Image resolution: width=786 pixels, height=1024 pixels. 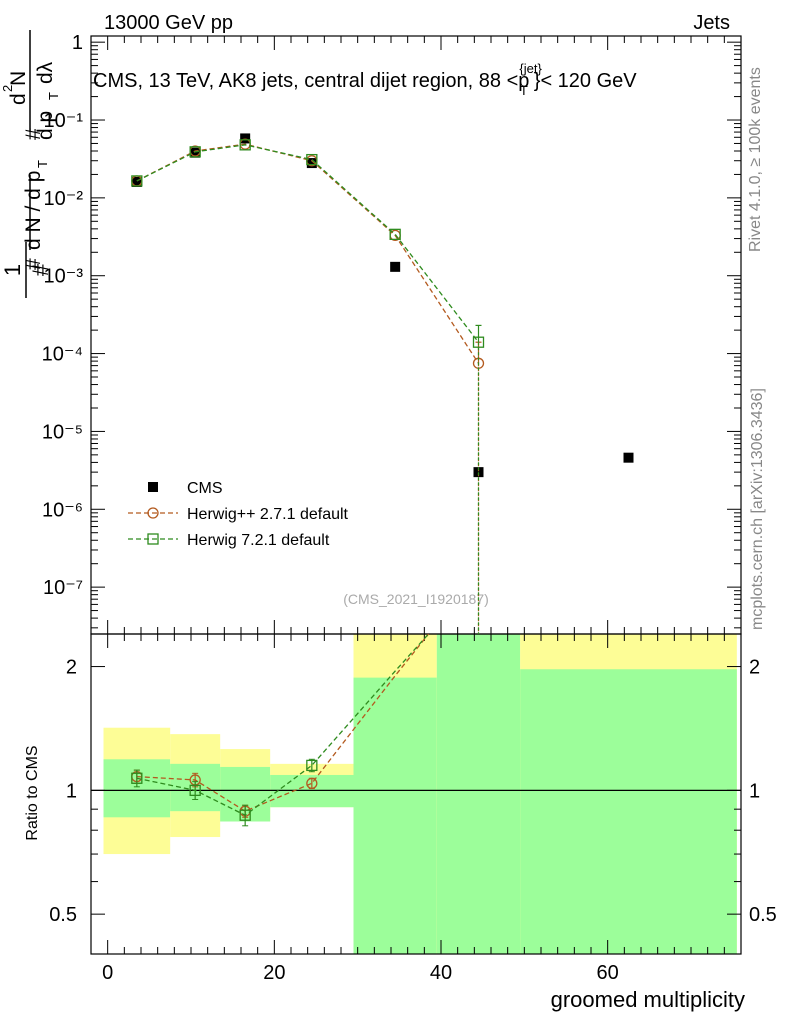 I want to click on x-axis-label: groomed multiplicity, so click(x=648, y=999).